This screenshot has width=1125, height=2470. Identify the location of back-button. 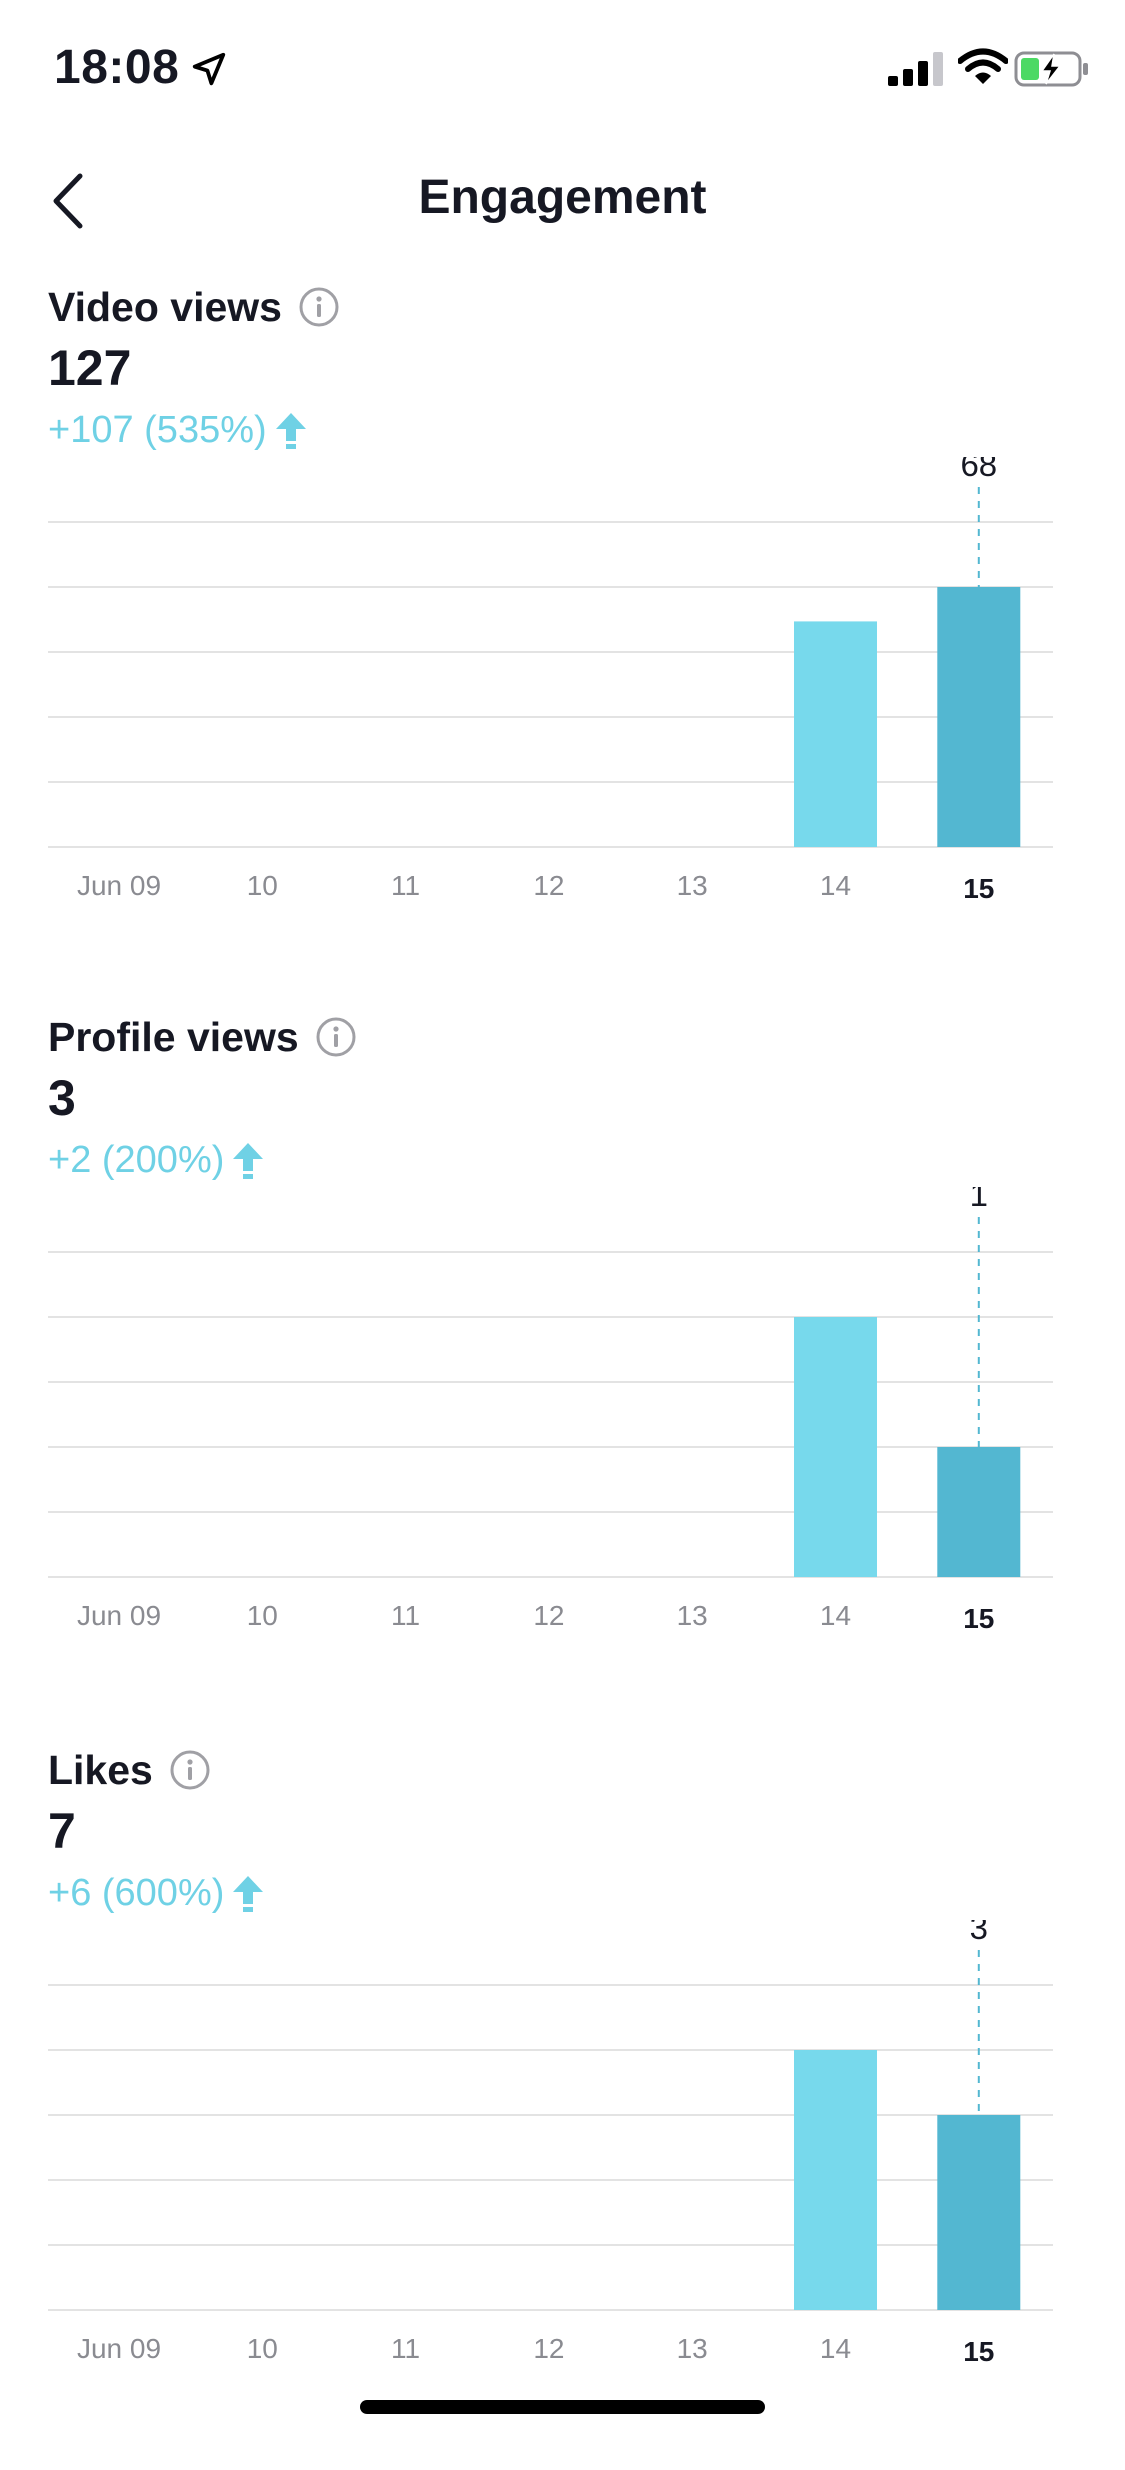
(70, 201).